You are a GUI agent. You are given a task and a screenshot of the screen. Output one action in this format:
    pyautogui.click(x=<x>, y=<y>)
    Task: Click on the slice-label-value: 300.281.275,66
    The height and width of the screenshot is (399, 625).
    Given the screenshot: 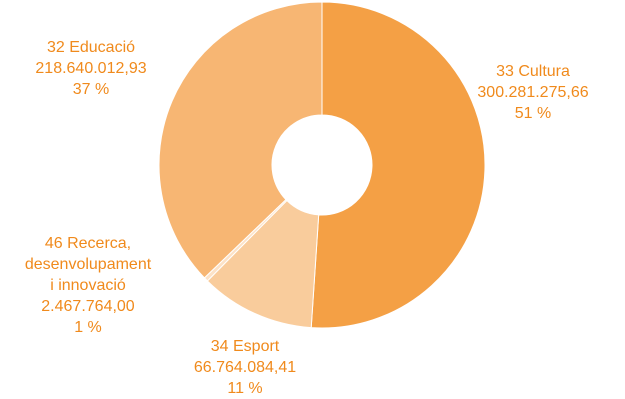 What is the action you would take?
    pyautogui.click(x=533, y=92)
    